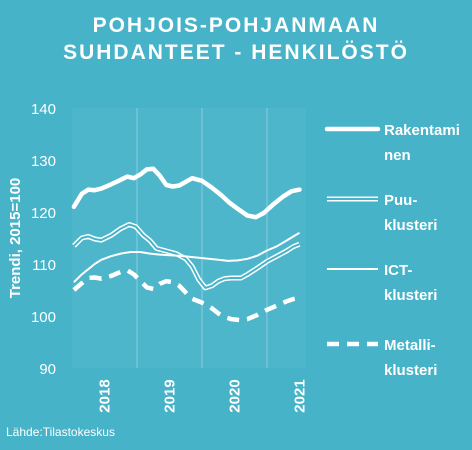 Image resolution: width=472 pixels, height=450 pixels. Describe the element at coordinates (43, 317) in the screenshot. I see `y-tick-label-100: 100` at that location.